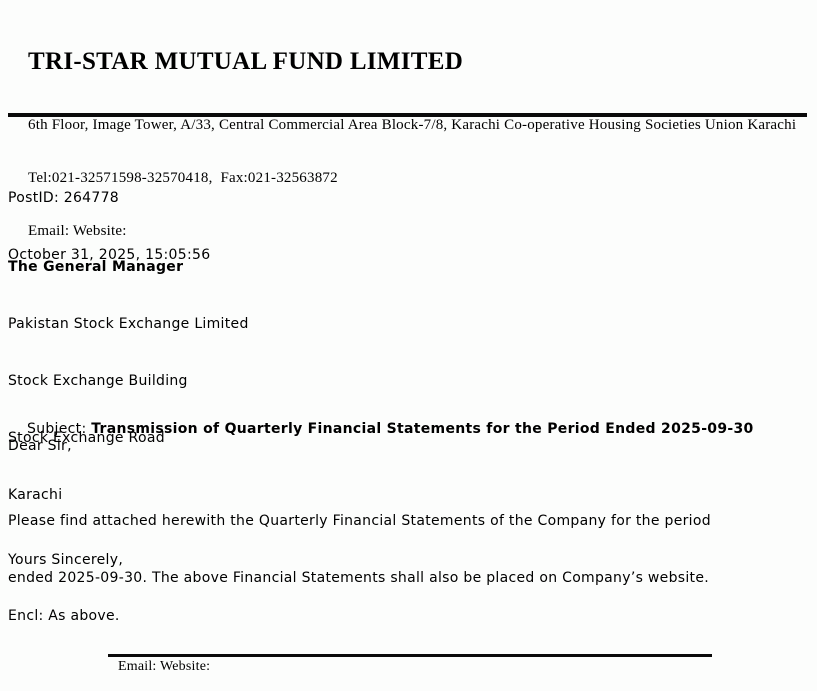  What do you see at coordinates (64, 198) in the screenshot?
I see `post-id: PostID: 264778` at bounding box center [64, 198].